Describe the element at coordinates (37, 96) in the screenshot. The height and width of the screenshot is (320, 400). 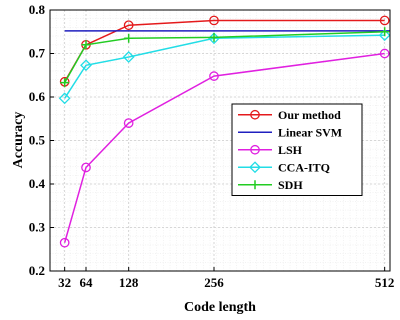
I see `y-tick-label: 0.6` at that location.